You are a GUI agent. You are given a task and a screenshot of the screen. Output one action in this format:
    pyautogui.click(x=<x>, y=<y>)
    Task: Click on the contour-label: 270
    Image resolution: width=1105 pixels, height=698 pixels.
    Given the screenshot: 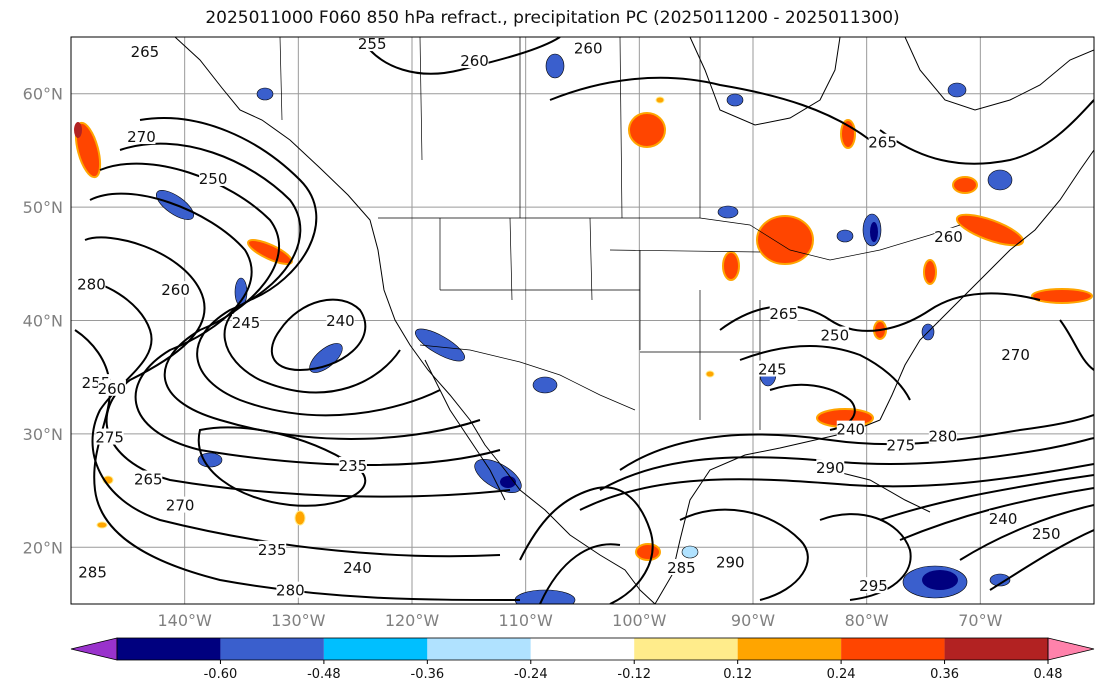 What is the action you would take?
    pyautogui.click(x=1015, y=355)
    